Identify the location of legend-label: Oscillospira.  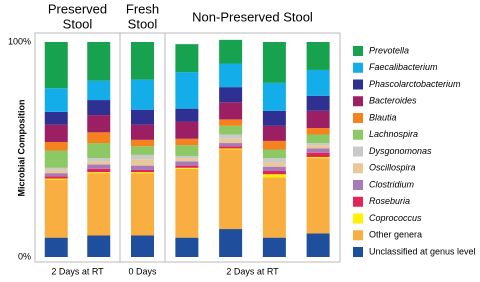
(392, 168).